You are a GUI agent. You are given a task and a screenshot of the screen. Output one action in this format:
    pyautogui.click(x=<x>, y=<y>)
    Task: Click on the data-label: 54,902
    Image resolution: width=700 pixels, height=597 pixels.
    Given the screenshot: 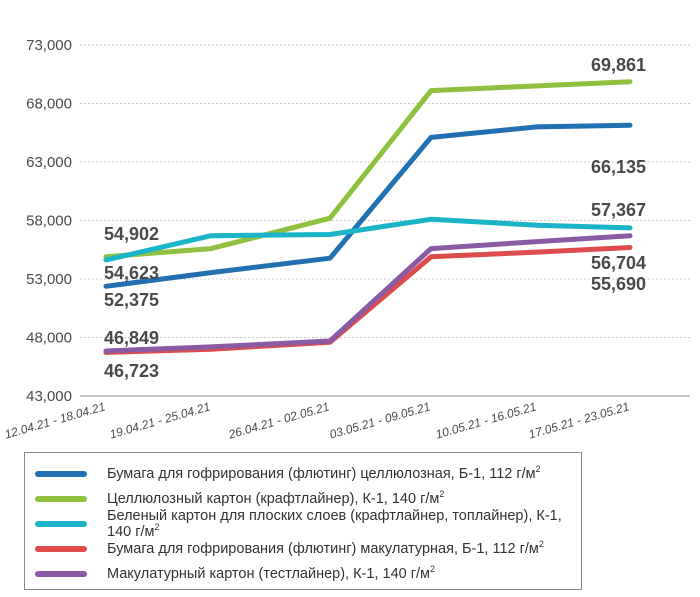 What is the action you would take?
    pyautogui.click(x=131, y=234)
    